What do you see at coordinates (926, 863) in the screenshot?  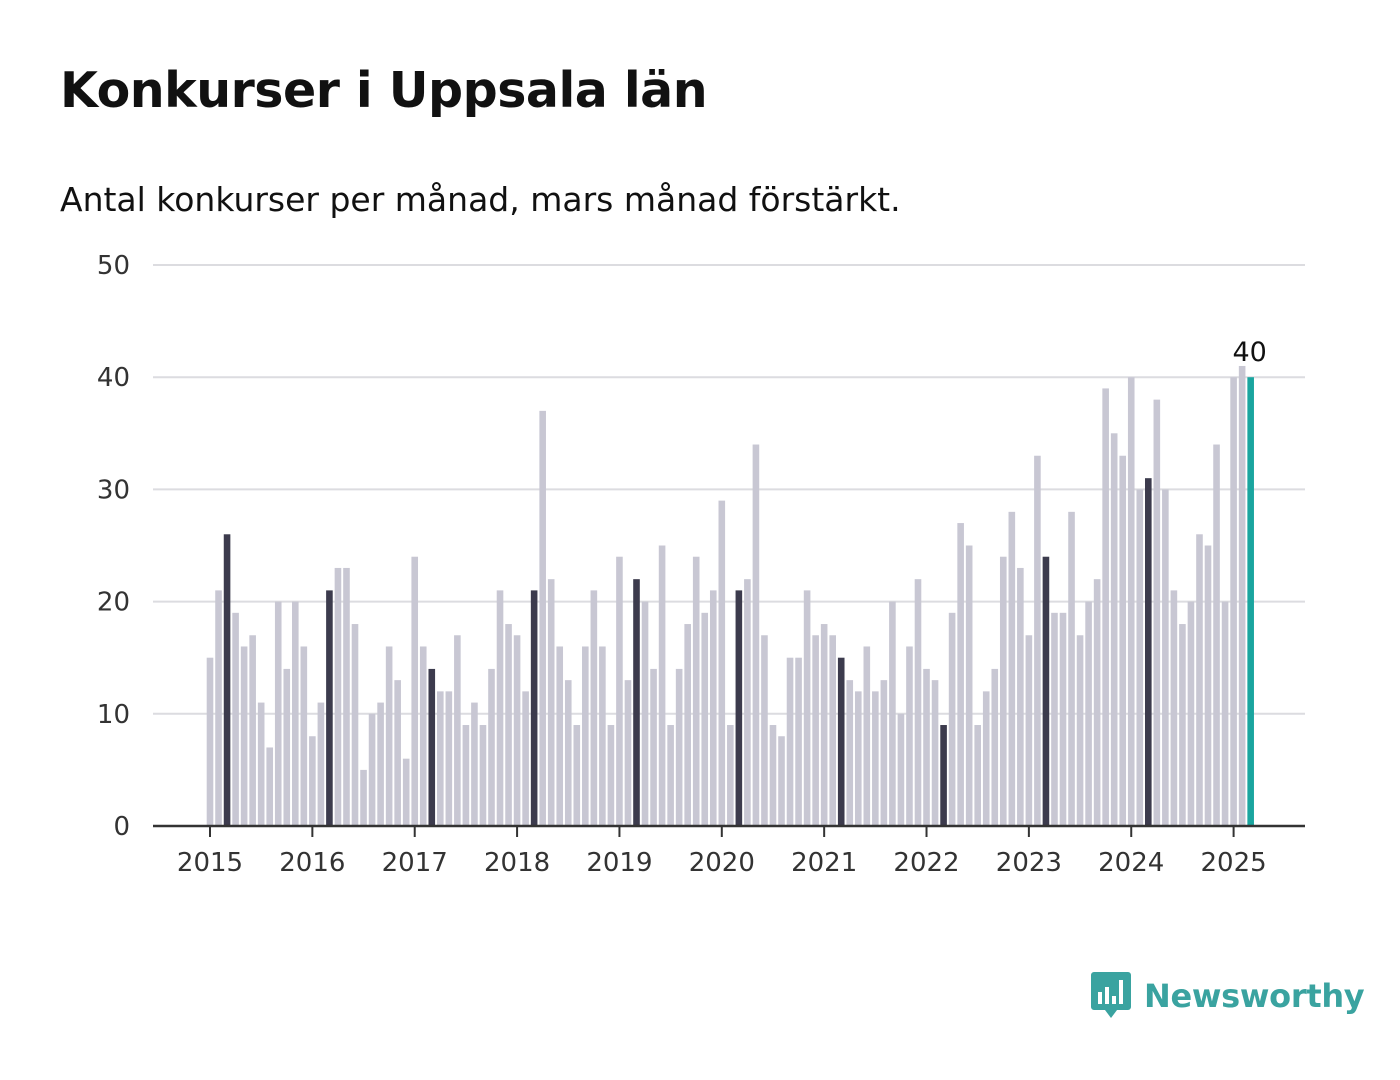 I see `x-tick-label: 2022` at bounding box center [926, 863].